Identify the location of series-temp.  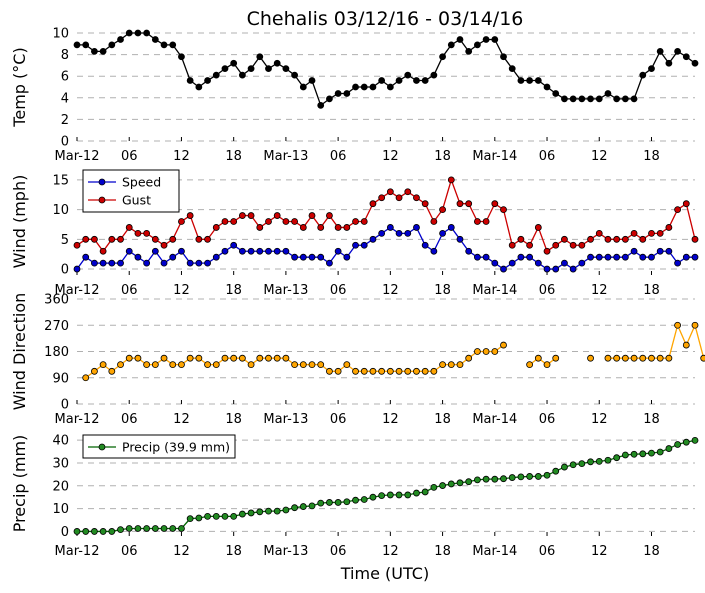
(386, 69).